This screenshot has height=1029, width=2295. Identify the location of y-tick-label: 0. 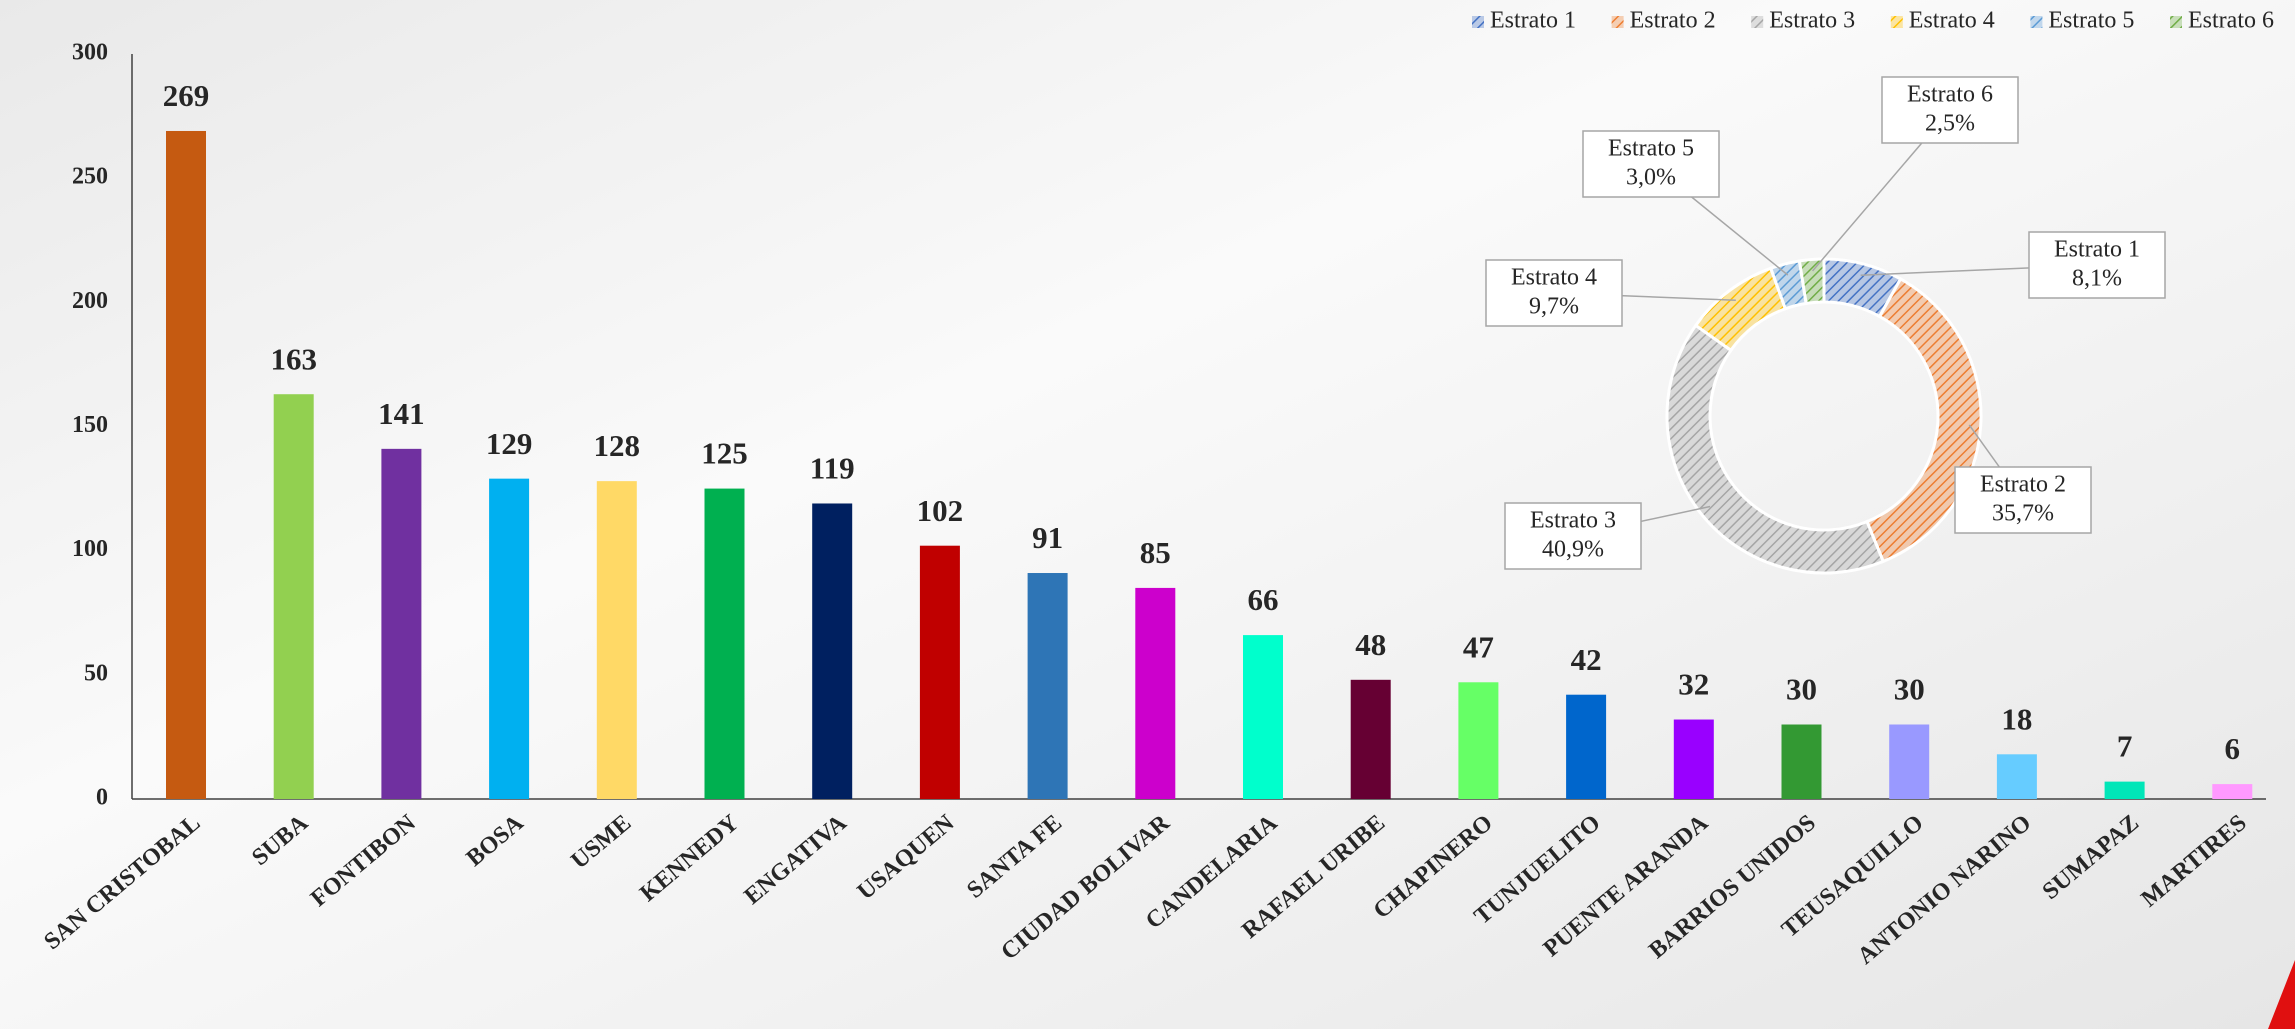
(102, 798).